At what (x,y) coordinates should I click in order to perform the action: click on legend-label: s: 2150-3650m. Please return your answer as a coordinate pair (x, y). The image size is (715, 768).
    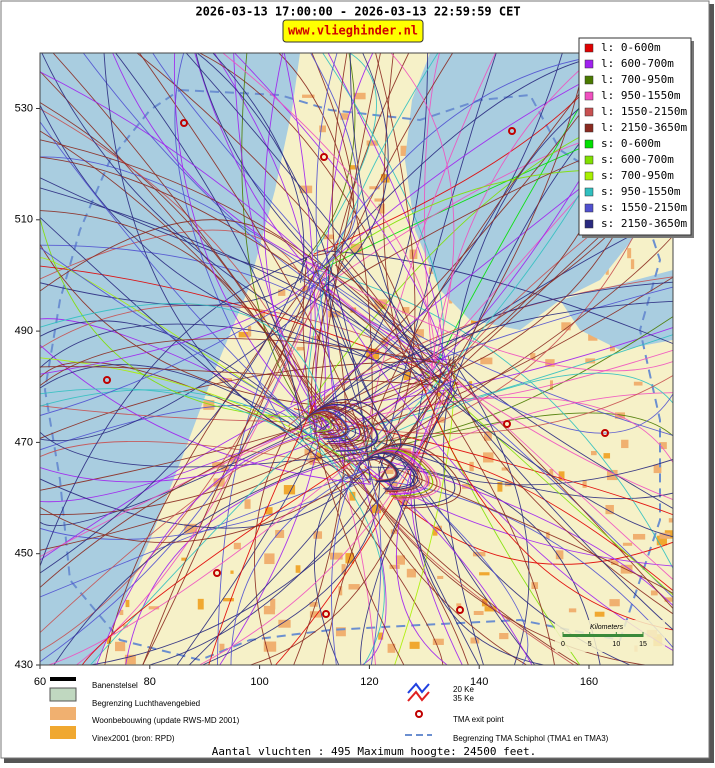
    Looking at the image, I should click on (644, 223).